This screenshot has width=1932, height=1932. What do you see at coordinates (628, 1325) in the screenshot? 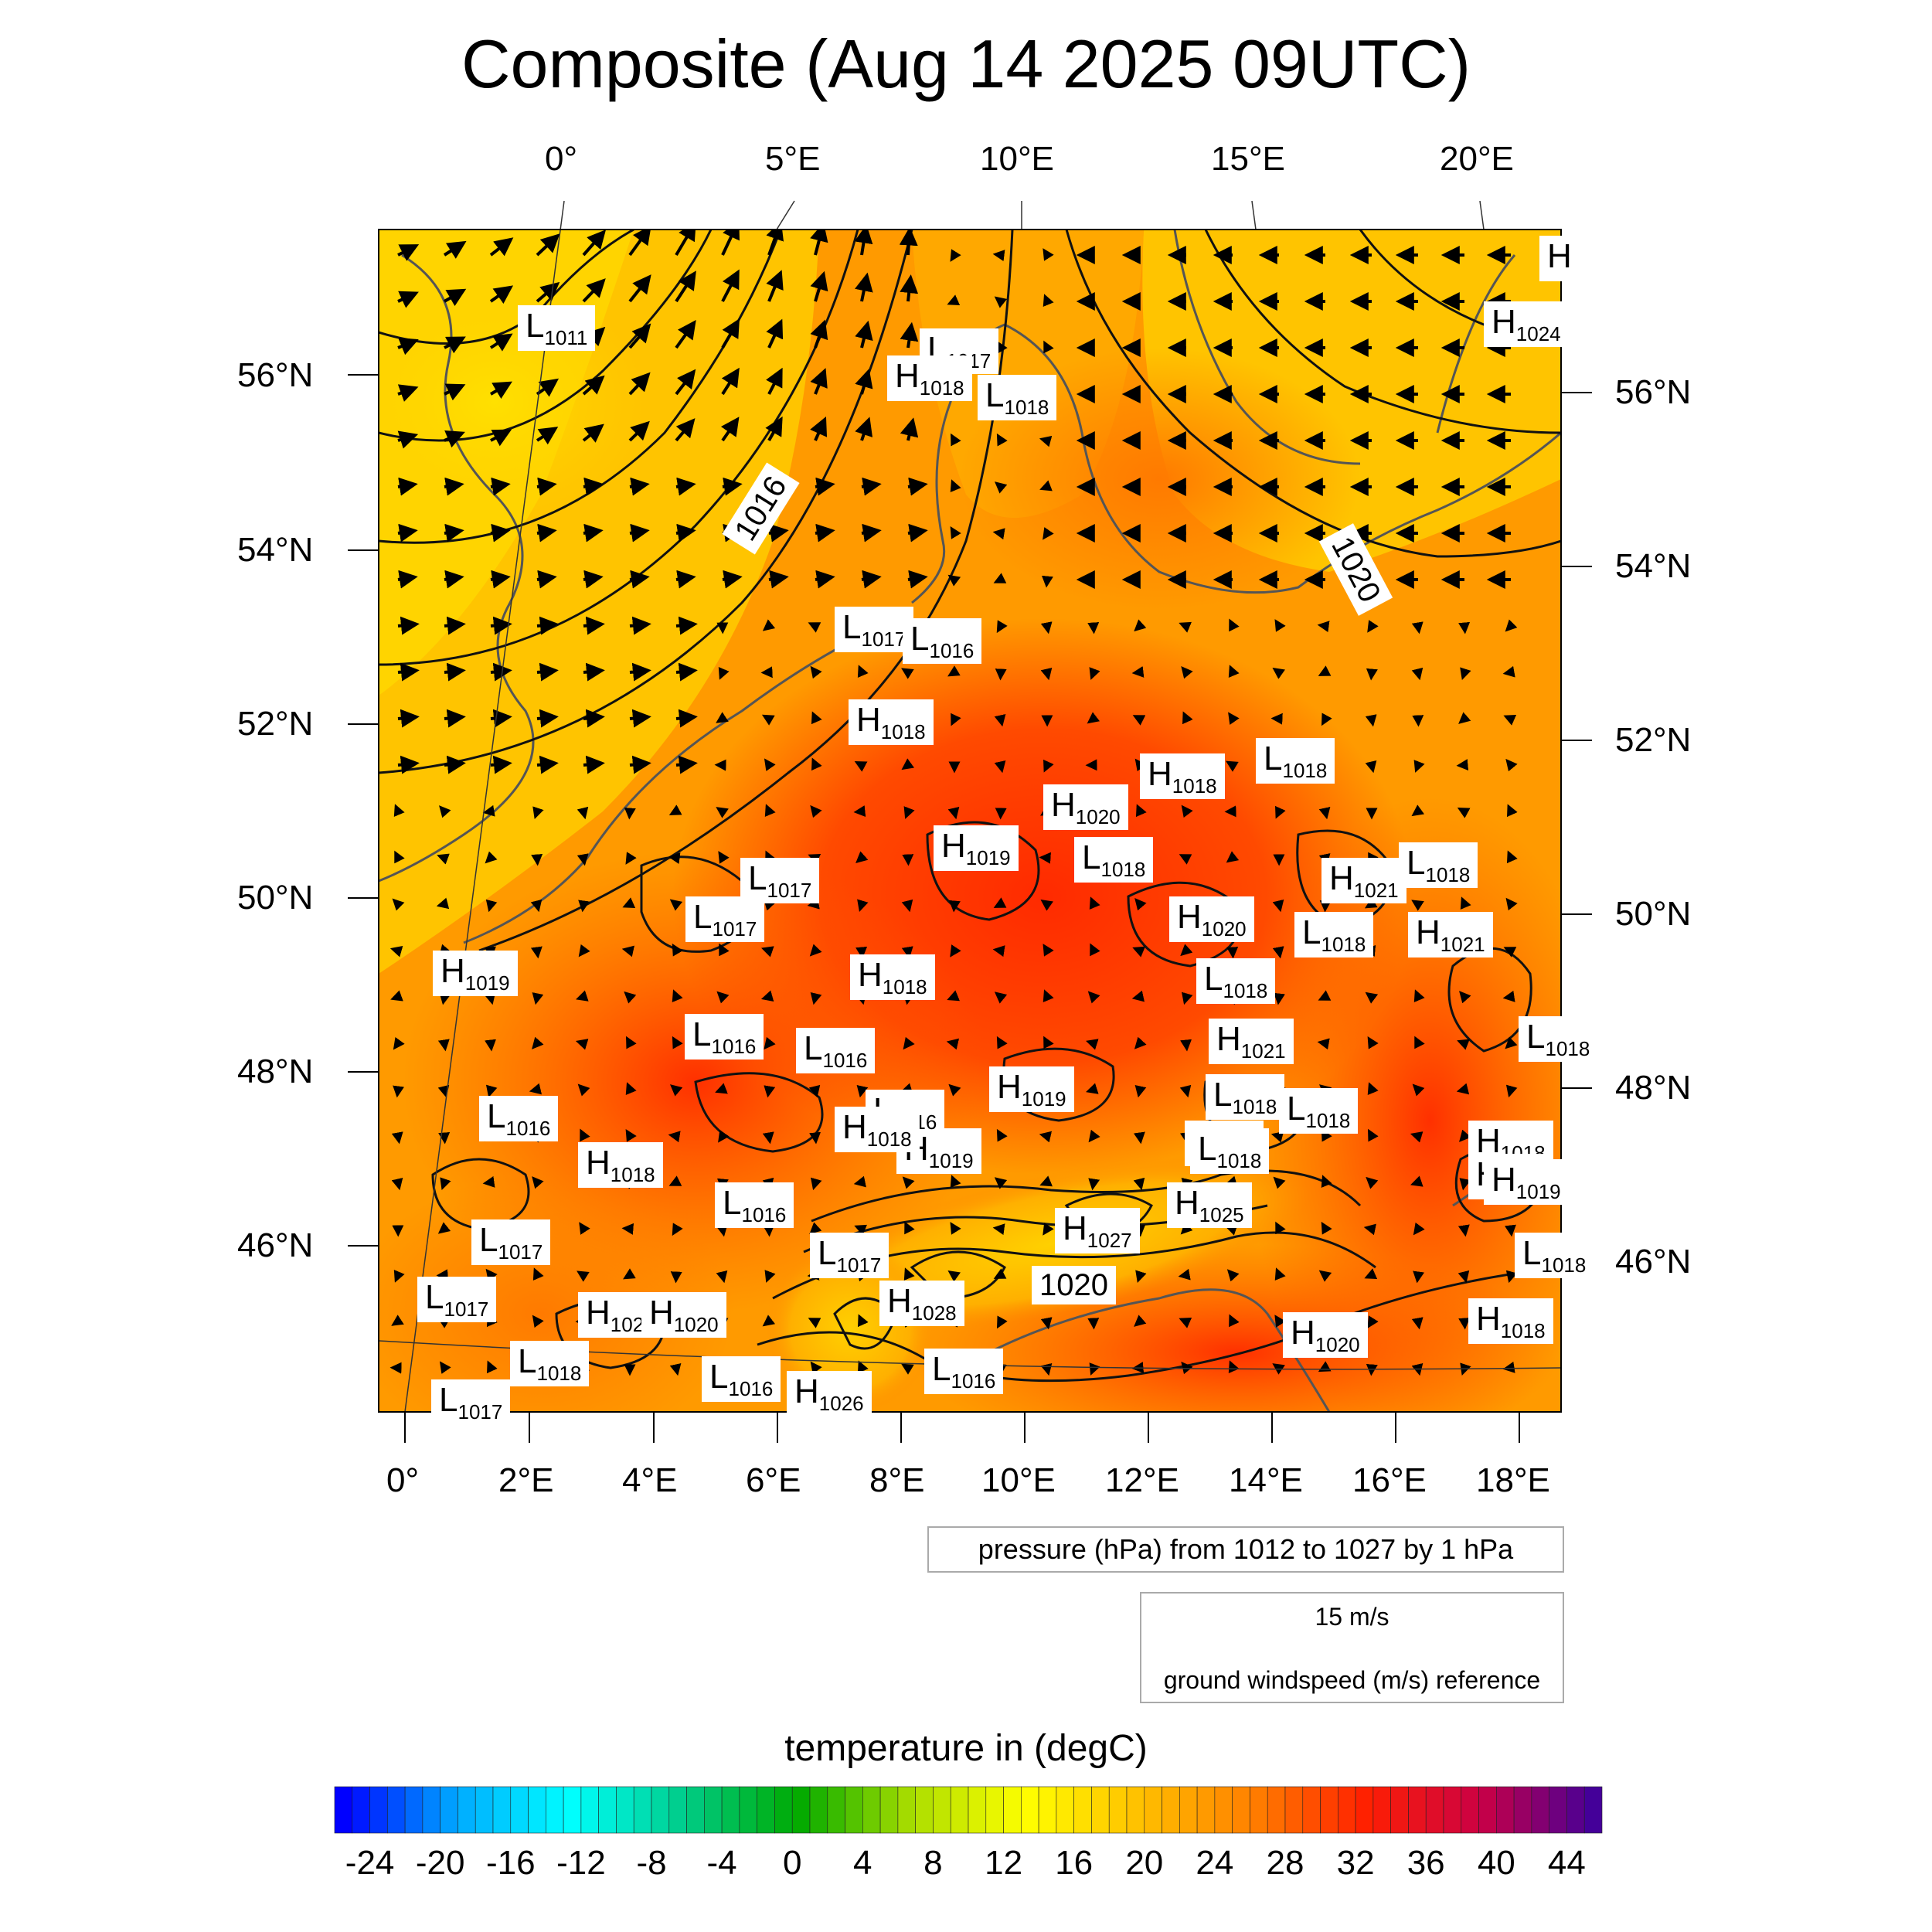
I see `pressure-center-value: 102` at bounding box center [628, 1325].